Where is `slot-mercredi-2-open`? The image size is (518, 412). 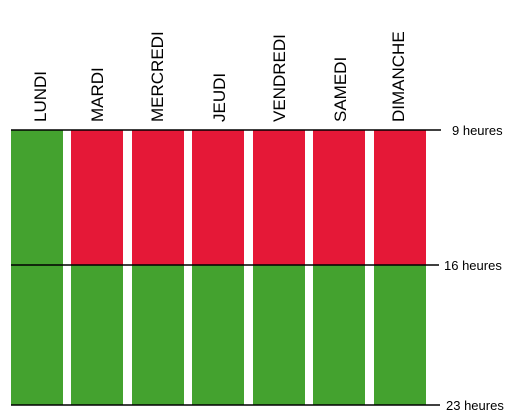 slot-mercredi-2-open is located at coordinates (158, 335).